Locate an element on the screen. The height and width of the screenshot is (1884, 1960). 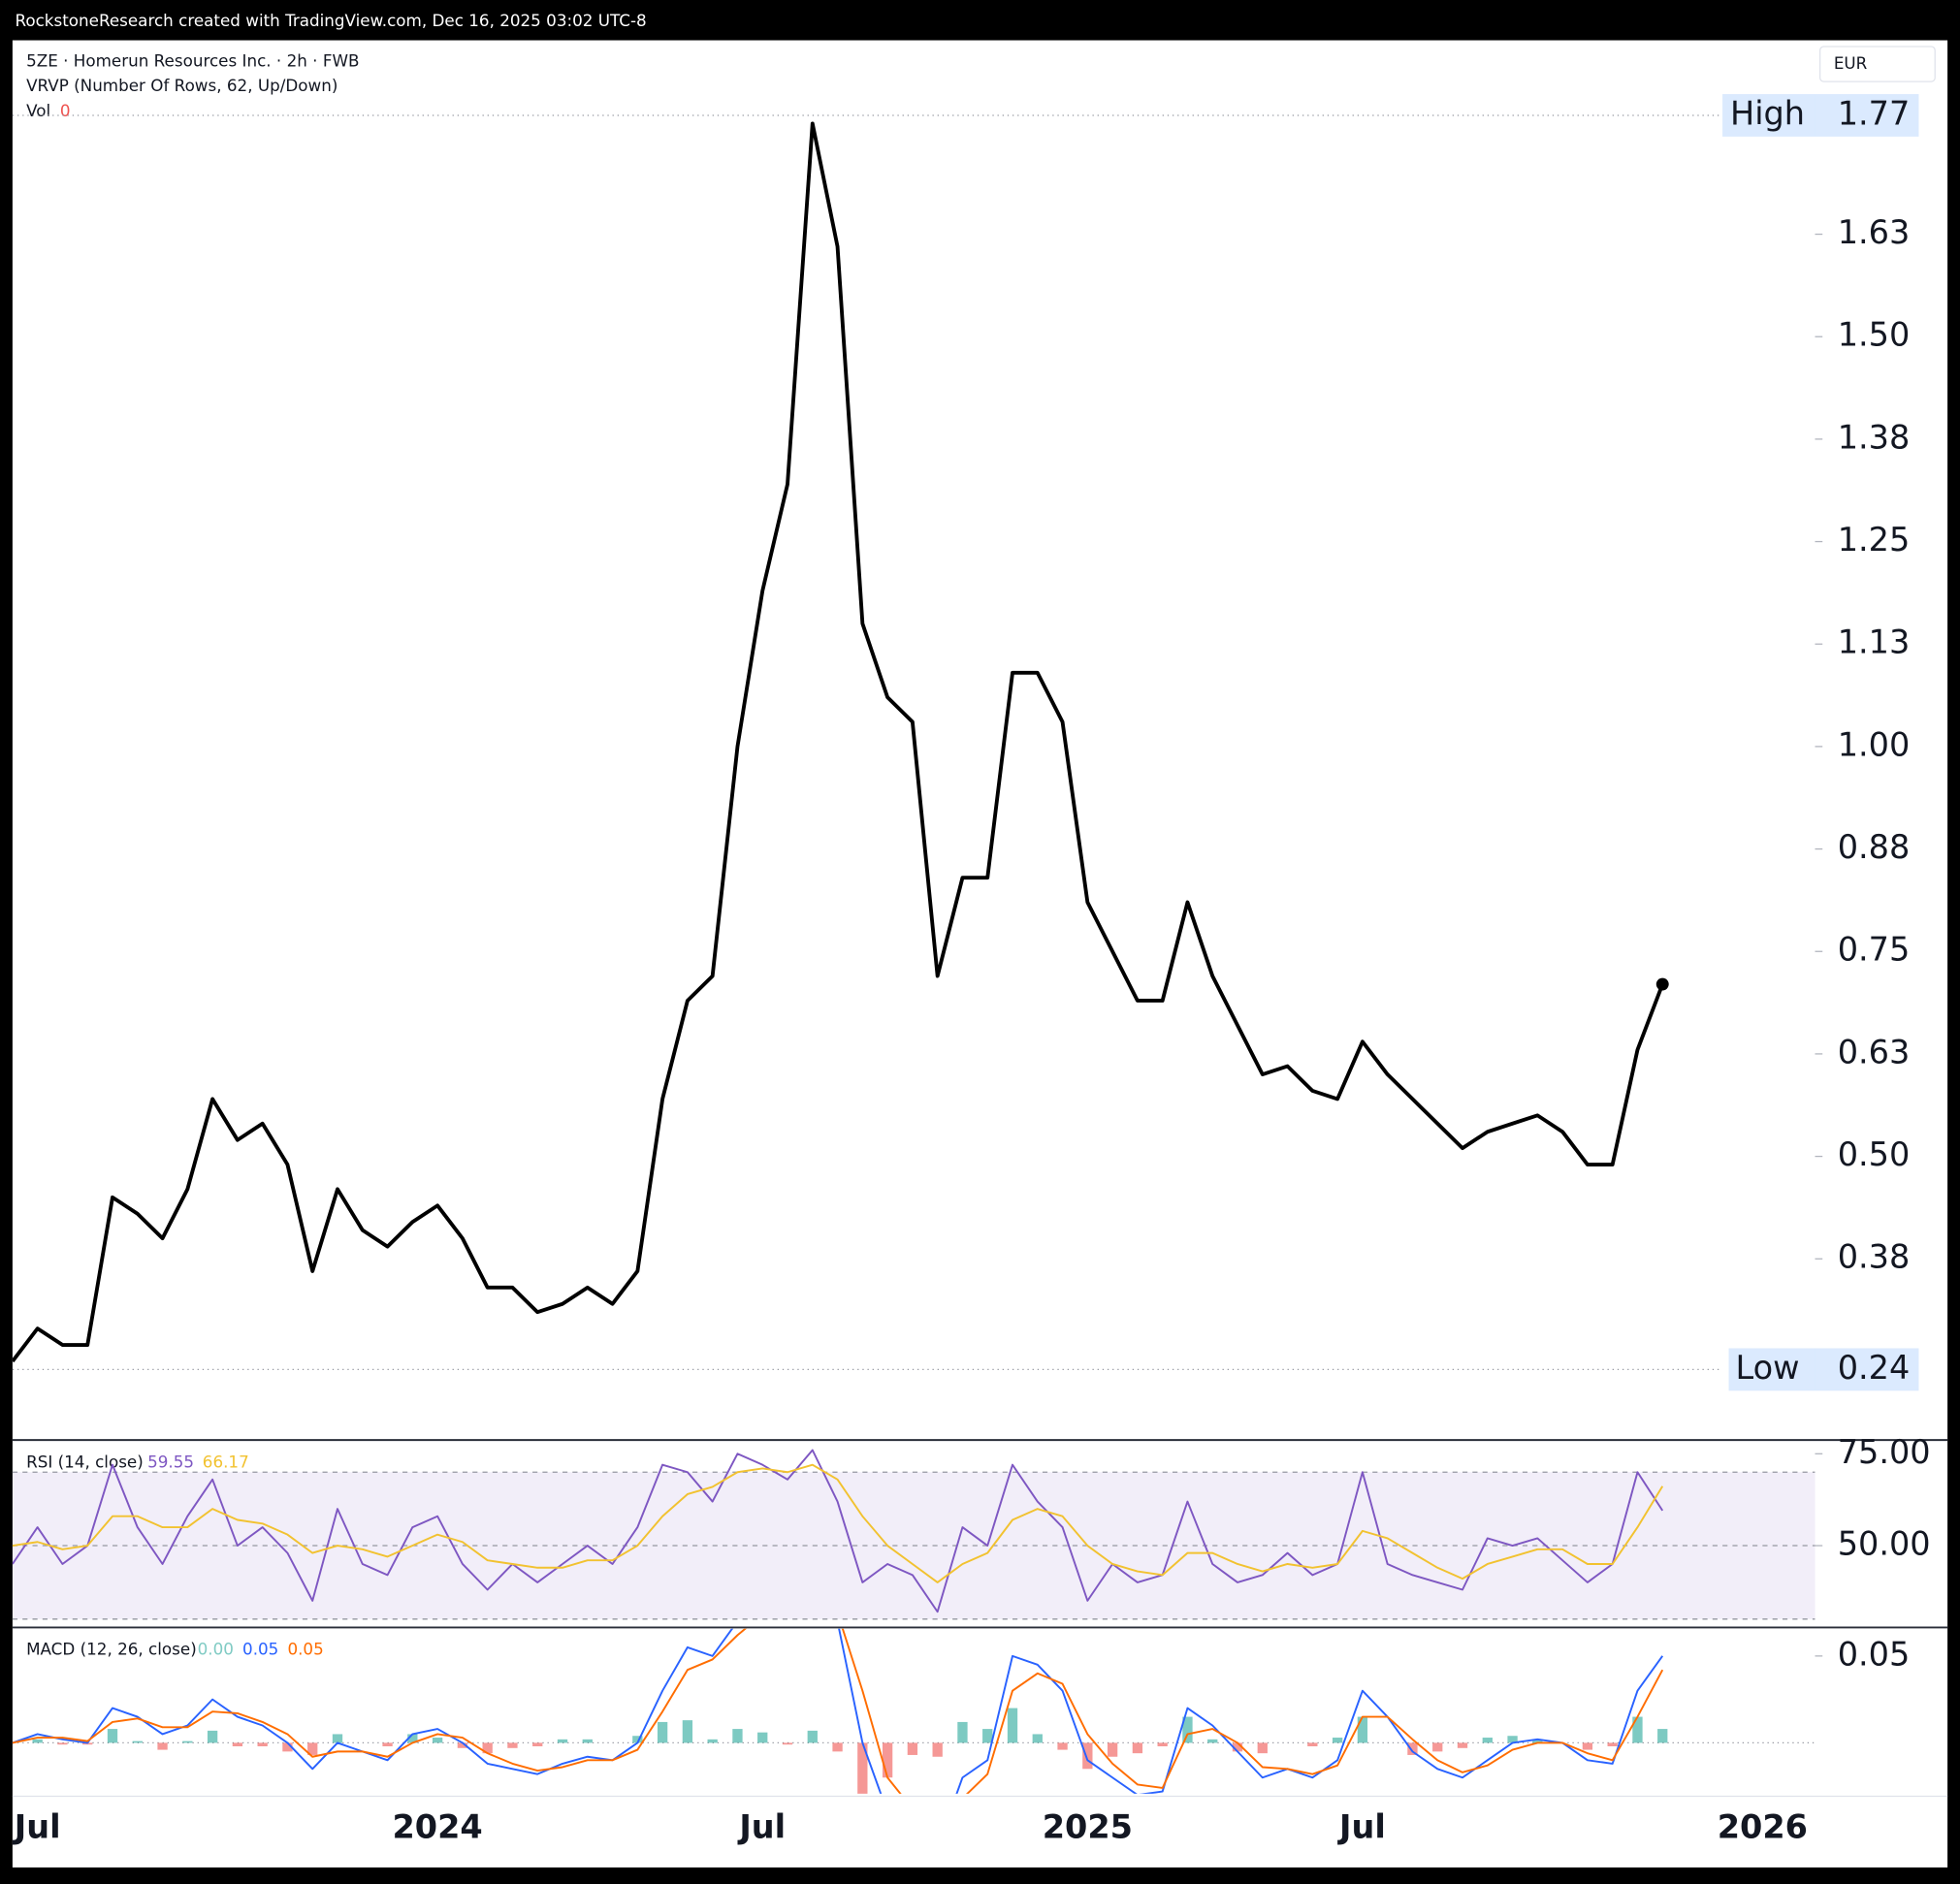
signal-value: 0.05 is located at coordinates (305, 1649).